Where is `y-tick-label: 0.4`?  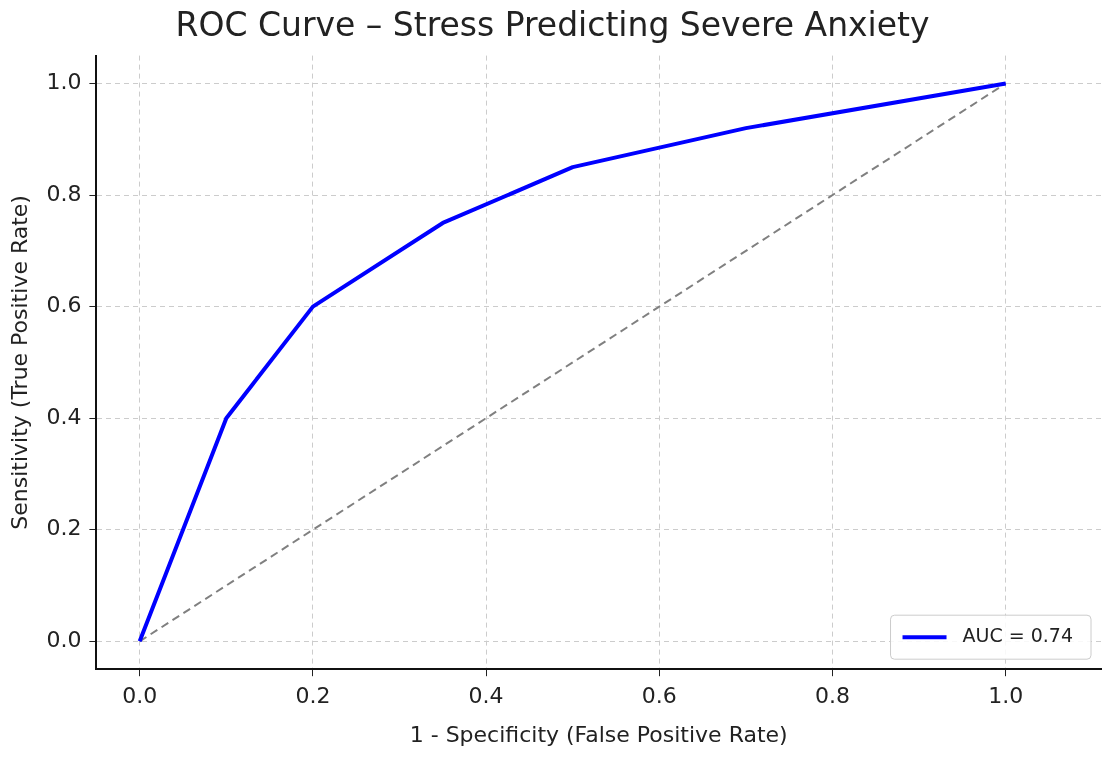
y-tick-label: 0.4 is located at coordinates (64, 416).